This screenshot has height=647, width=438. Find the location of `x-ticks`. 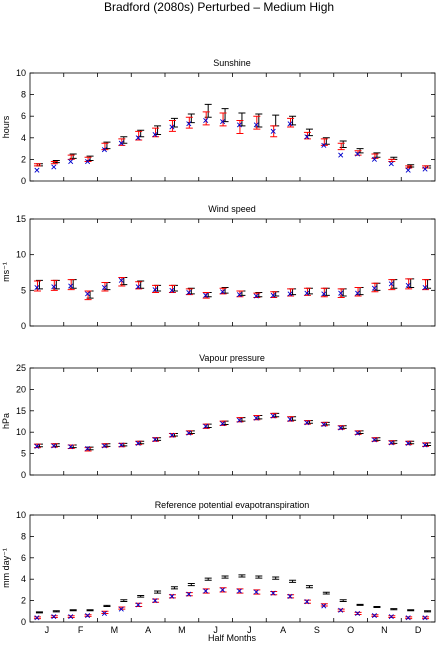

x-ticks is located at coordinates (232, 272).